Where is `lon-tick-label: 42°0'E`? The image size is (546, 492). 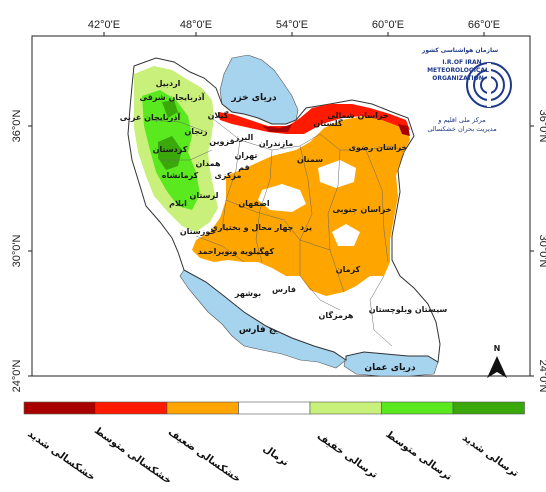
lon-tick-label: 42°0'E is located at coordinates (104, 25).